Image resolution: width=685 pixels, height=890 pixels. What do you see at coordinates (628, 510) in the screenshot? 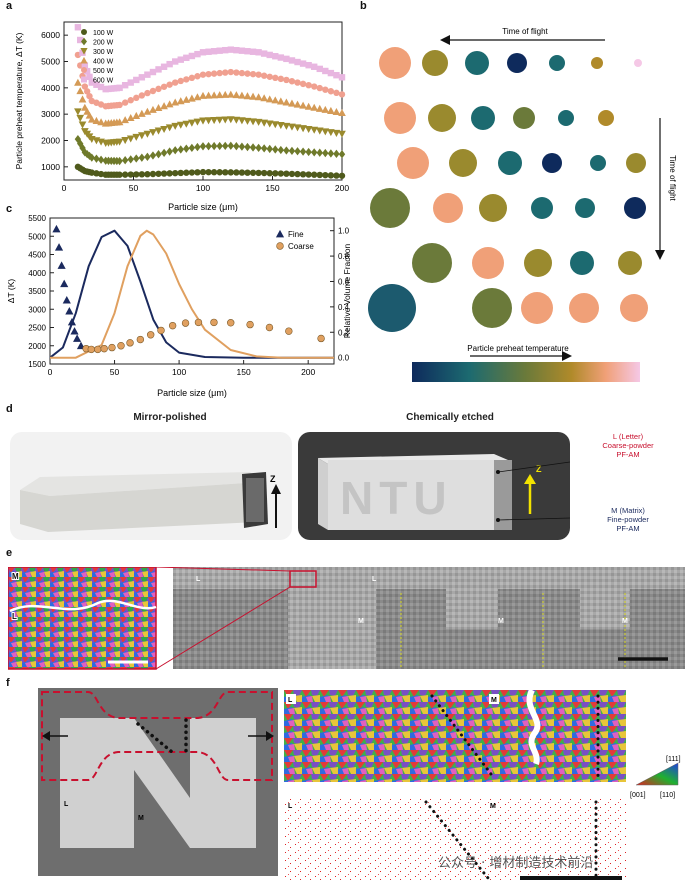
I see `matrix-caption-line1: M (Matrix)` at bounding box center [628, 510].